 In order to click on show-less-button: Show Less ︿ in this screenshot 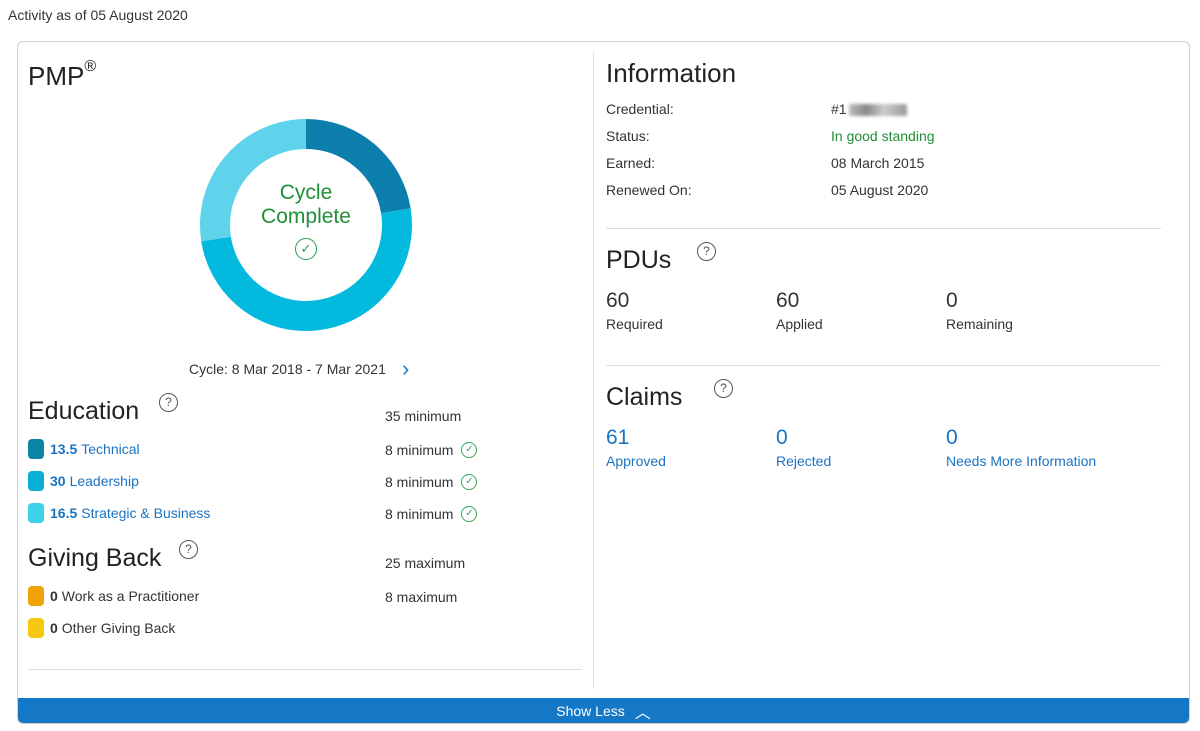, I will do `click(603, 710)`.